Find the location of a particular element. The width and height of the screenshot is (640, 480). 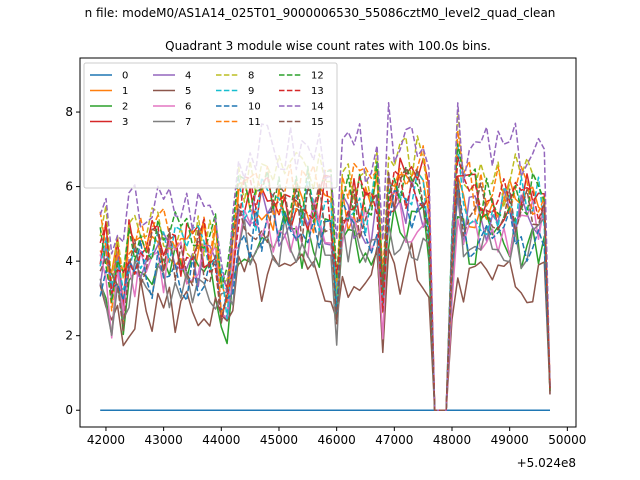

x-tick-label: 48000 is located at coordinates (452, 440).